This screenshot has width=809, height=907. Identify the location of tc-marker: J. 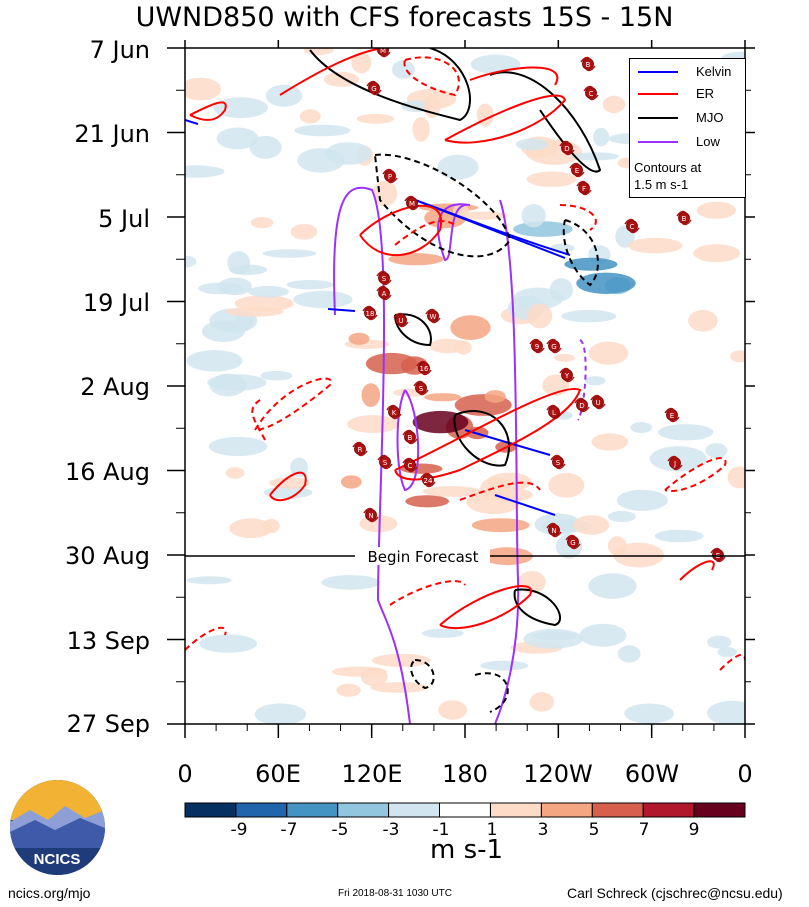
(675, 463).